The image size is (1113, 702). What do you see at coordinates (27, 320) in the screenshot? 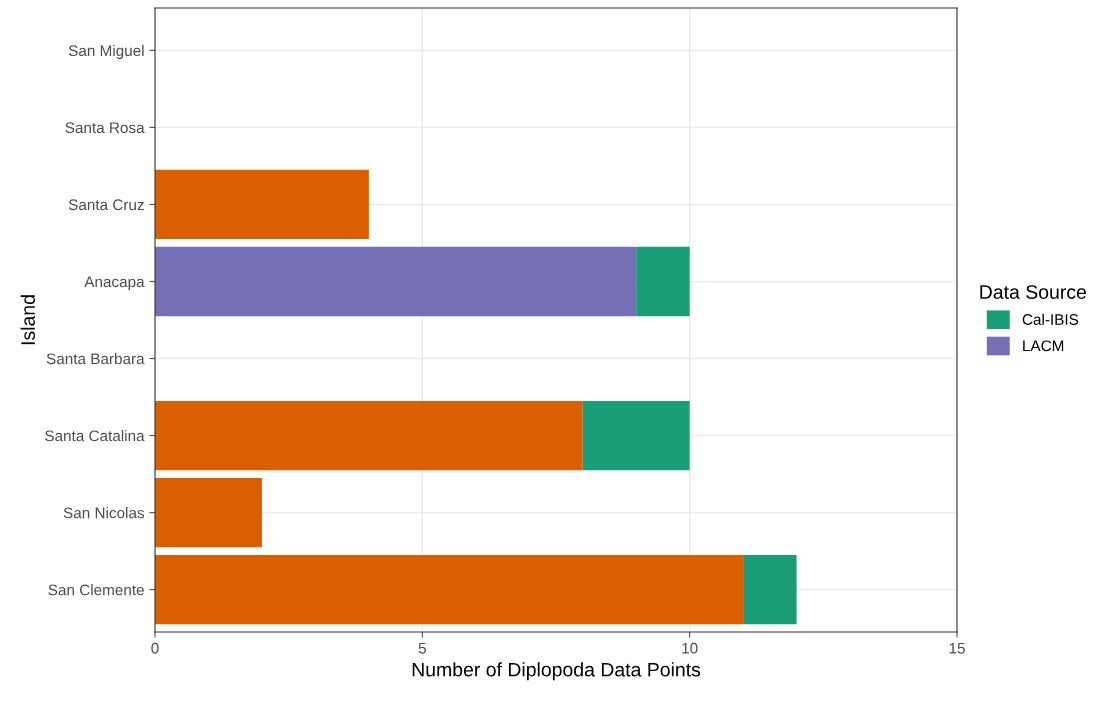
I see `y-axis-title: Island` at bounding box center [27, 320].